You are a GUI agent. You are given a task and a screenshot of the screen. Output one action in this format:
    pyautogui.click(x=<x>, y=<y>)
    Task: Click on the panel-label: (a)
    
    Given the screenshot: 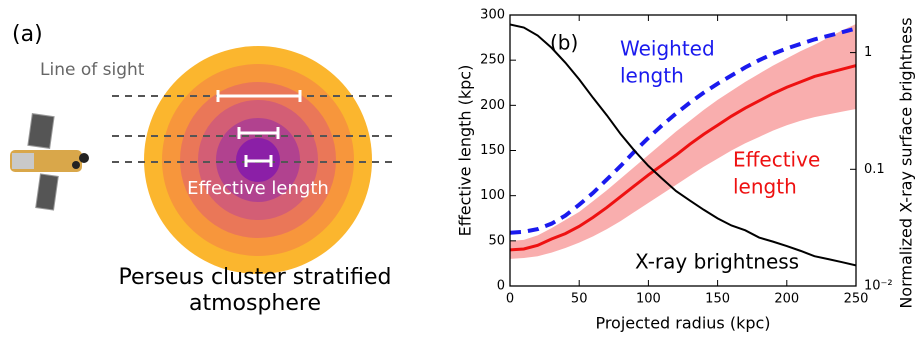 What is the action you would take?
    pyautogui.click(x=27, y=34)
    